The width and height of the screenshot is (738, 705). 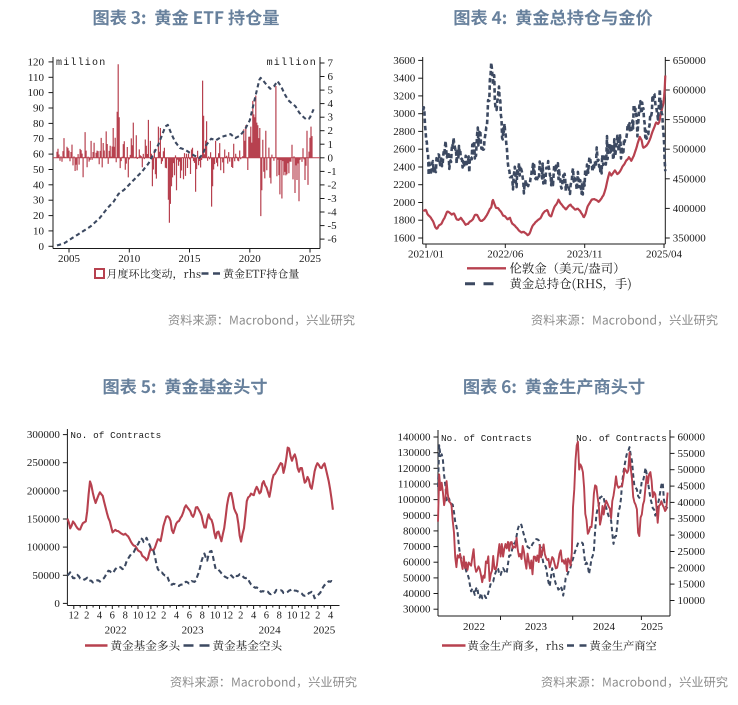 What do you see at coordinates (404, 185) in the screenshot?
I see `svg-text: 2200` at bounding box center [404, 185].